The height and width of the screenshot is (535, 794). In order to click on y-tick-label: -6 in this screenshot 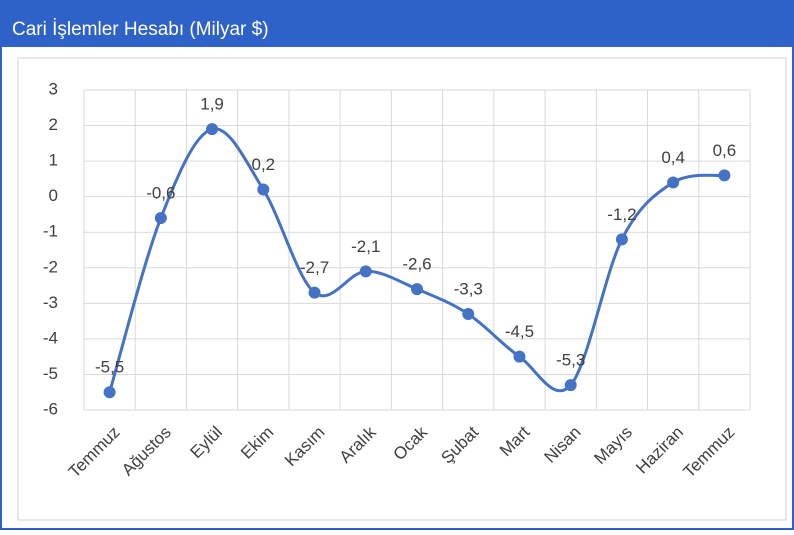, I will do `click(50, 408)`.